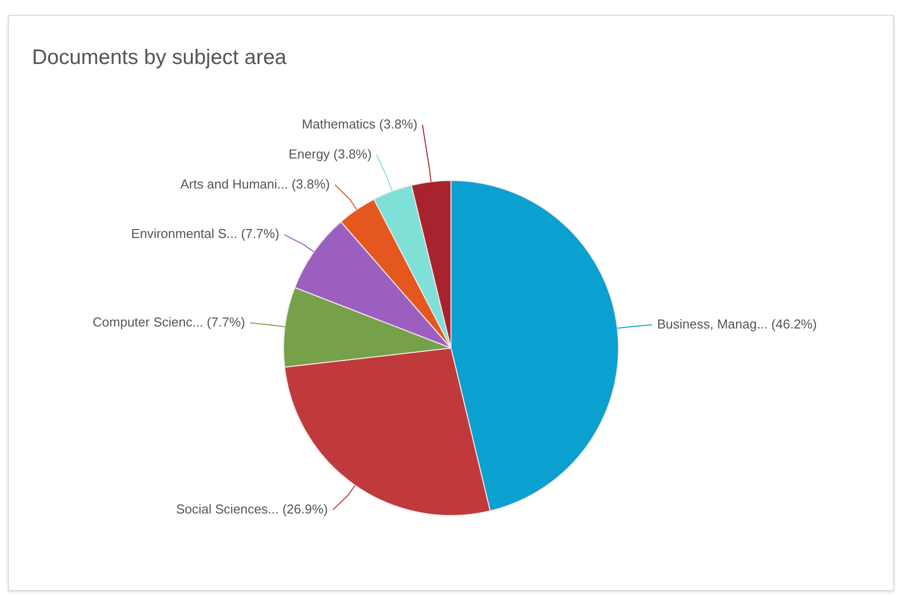 Image resolution: width=902 pixels, height=596 pixels. Describe the element at coordinates (360, 124) in the screenshot. I see `slice-label: Mathematics (3.8%)` at that location.